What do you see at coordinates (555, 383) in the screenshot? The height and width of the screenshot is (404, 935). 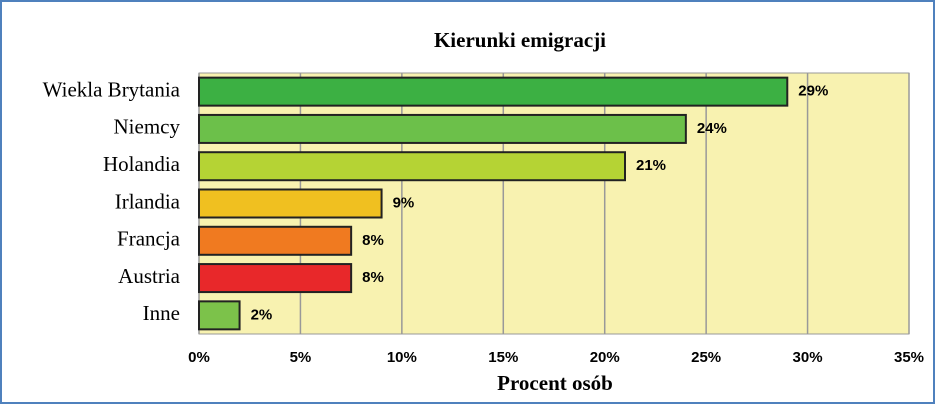 I see `x-axis-title: Procent osób` at bounding box center [555, 383].